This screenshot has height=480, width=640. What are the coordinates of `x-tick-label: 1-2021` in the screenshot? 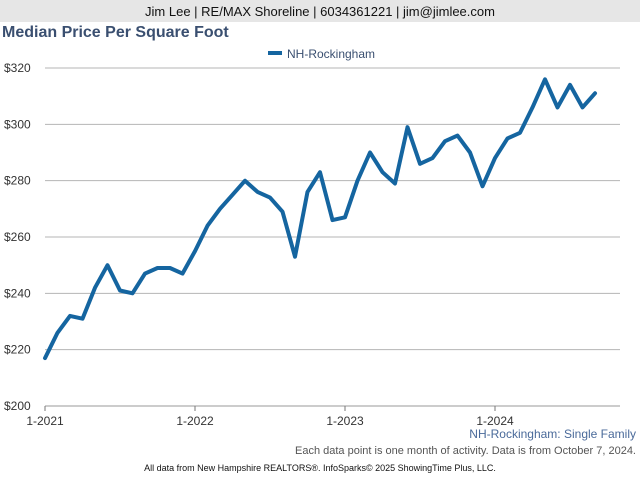 It's located at (45, 421).